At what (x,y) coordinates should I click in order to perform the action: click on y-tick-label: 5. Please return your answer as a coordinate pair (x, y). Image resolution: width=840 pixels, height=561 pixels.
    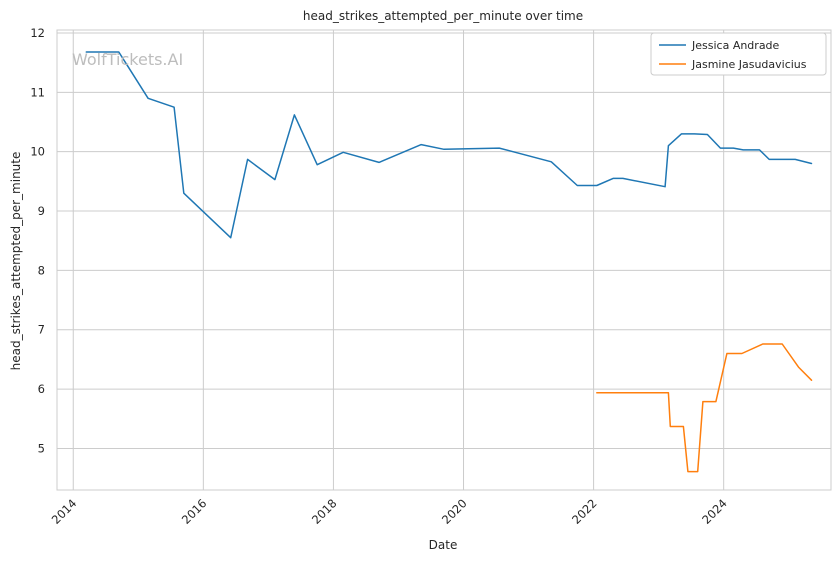
    Looking at the image, I should click on (41, 448).